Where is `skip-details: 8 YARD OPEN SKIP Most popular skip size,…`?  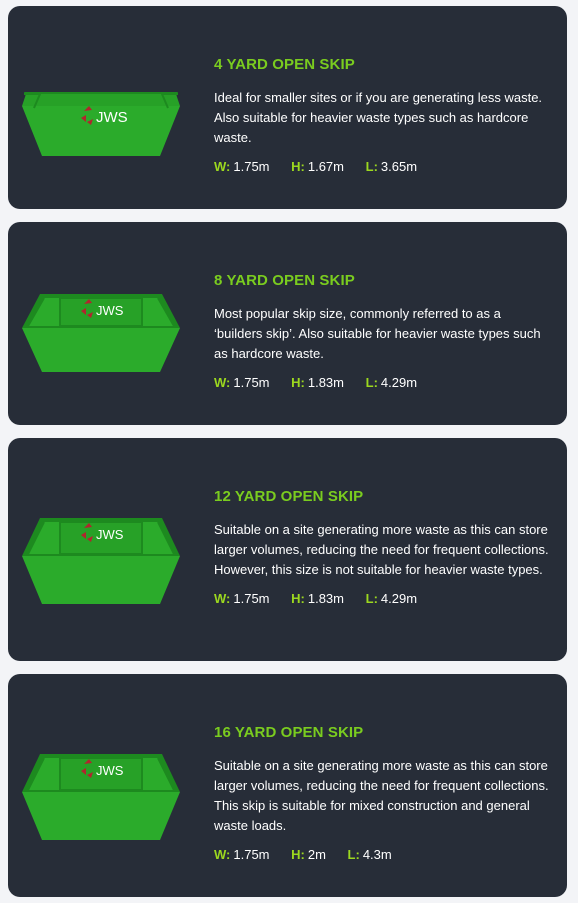
skip-details: 8 YARD OPEN SKIP Most popular skip size,… is located at coordinates (381, 332).